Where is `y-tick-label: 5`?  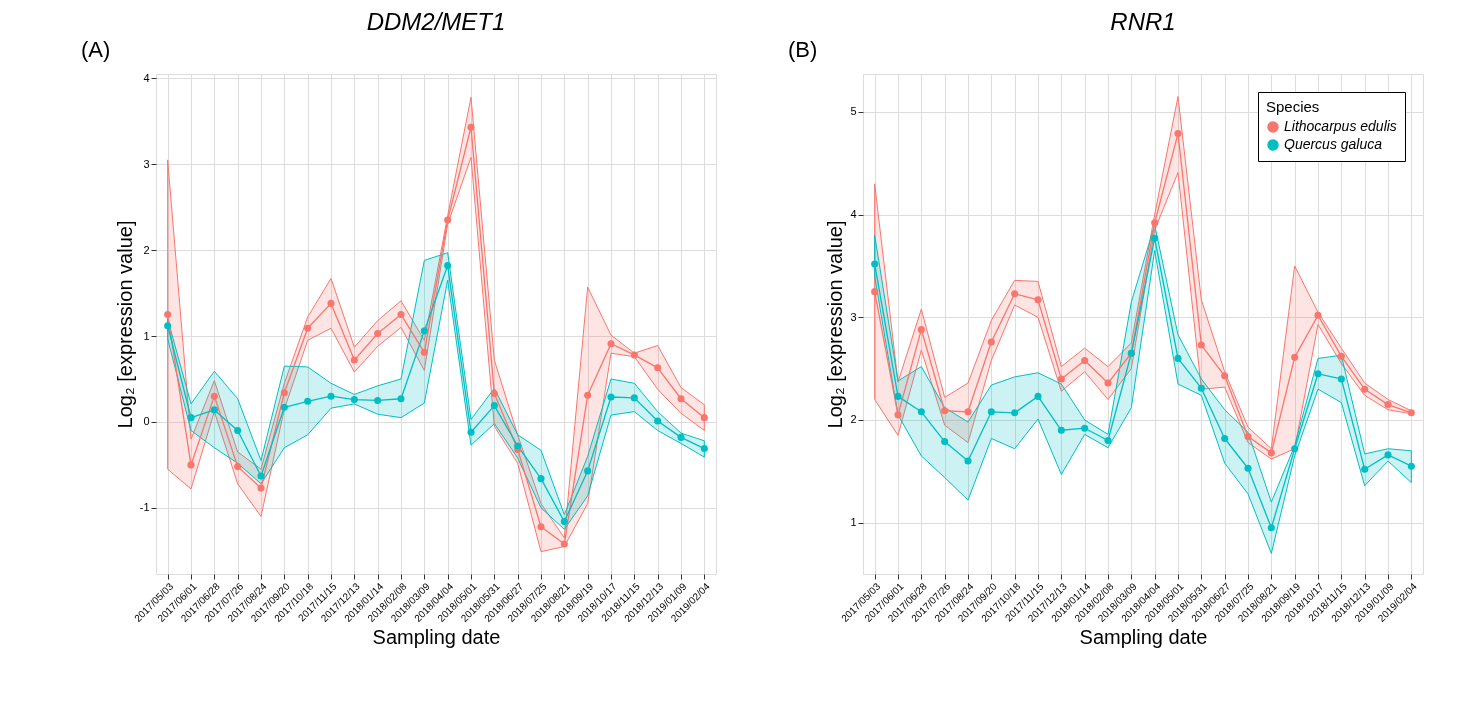
y-tick-label: 5 is located at coordinates (853, 111).